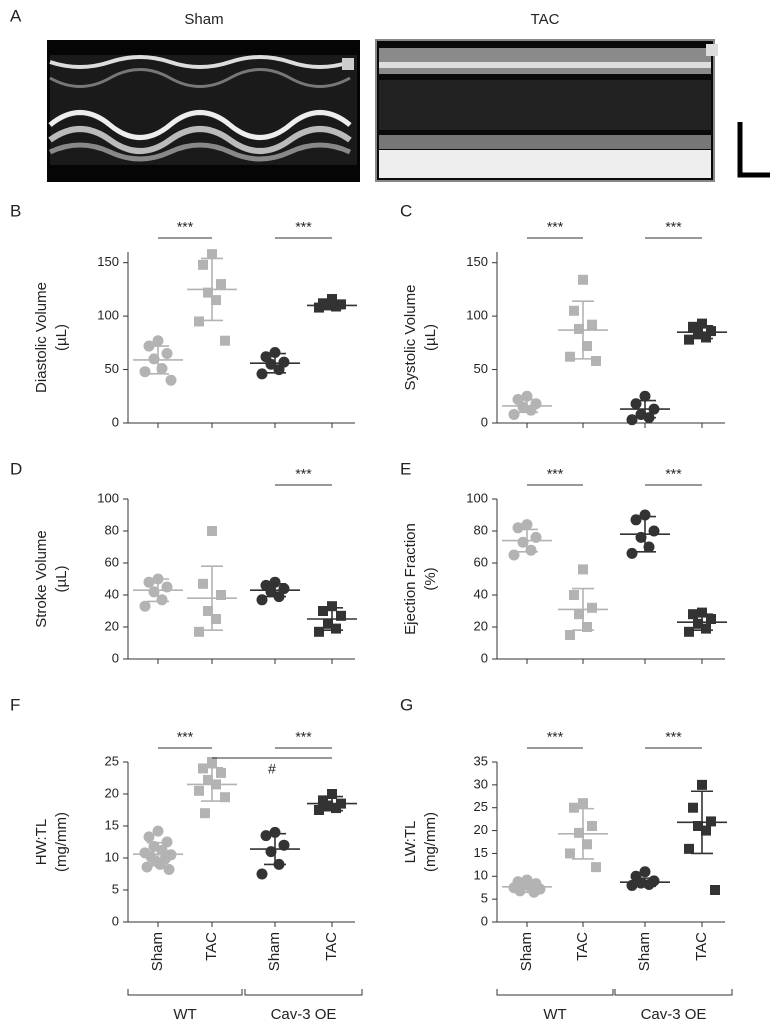 This screenshot has width=777, height=1029. I want to click on panel-label: F, so click(15, 704).